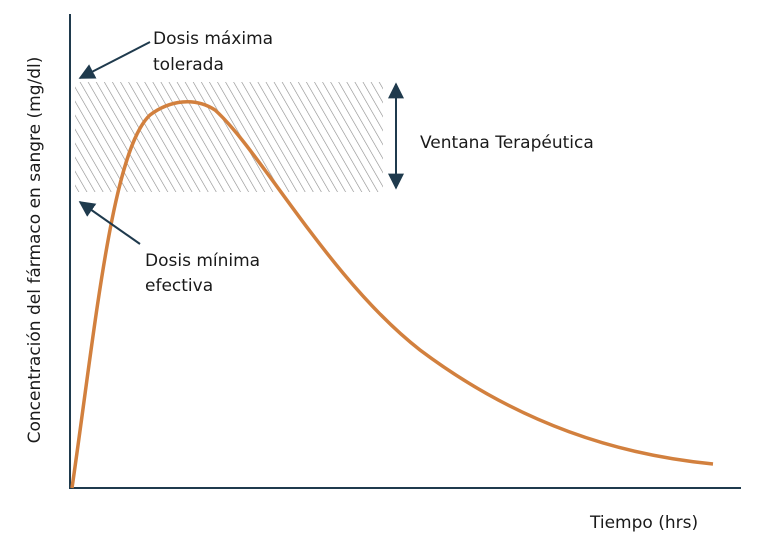 This screenshot has height=550, width=768. What do you see at coordinates (643, 523) in the screenshot?
I see `x-axis-label: Tiempo (hrs)` at bounding box center [643, 523].